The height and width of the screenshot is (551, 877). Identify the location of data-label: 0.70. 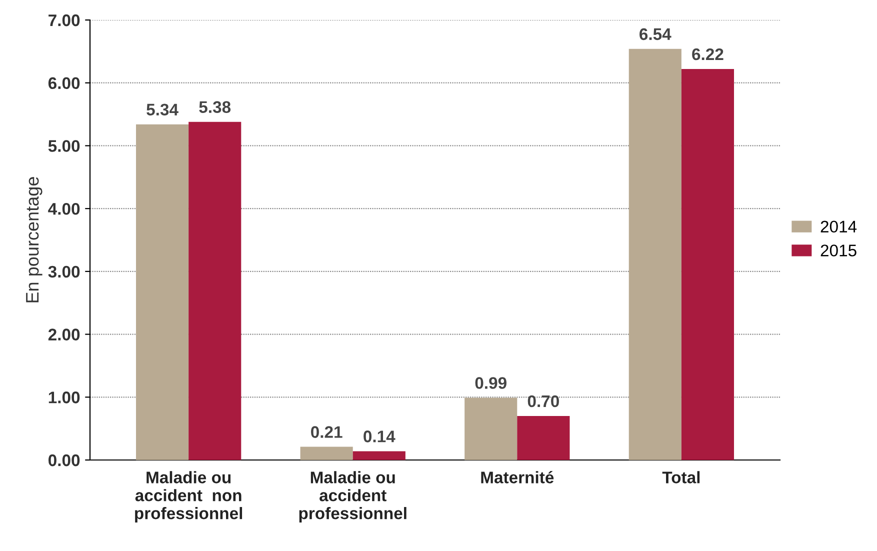
(543, 401).